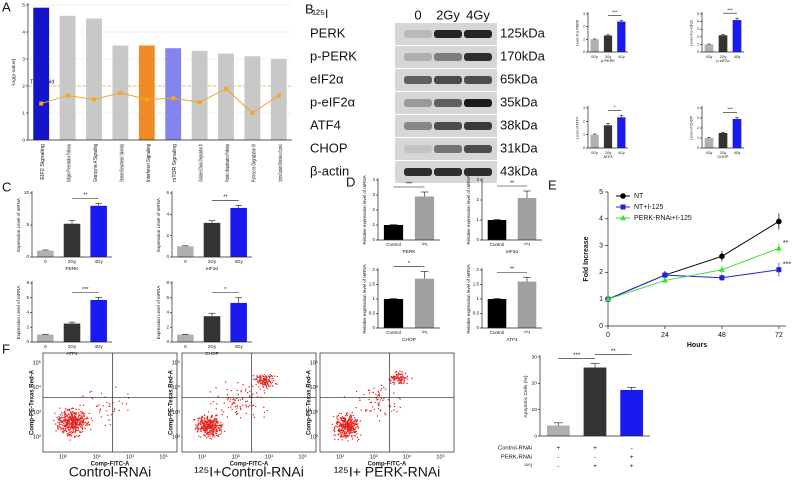 The image size is (800, 483). I want to click on legend-marker, so click(623, 207).